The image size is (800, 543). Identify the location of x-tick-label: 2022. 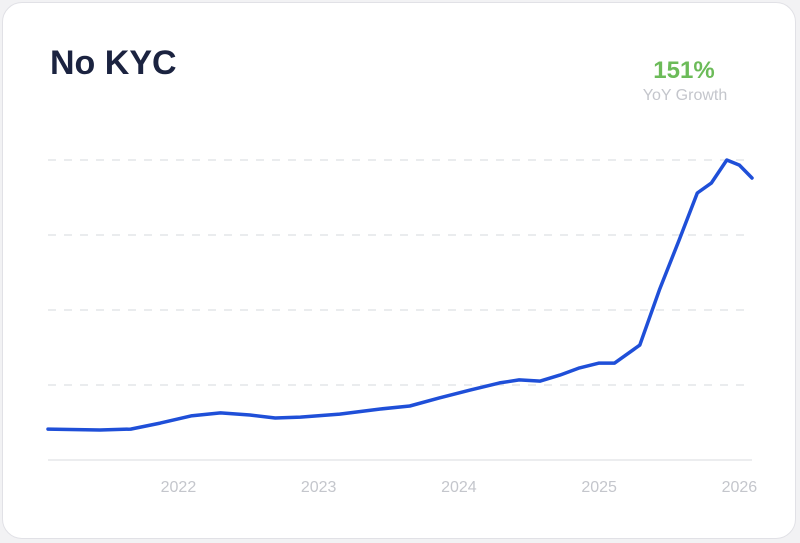
(179, 487).